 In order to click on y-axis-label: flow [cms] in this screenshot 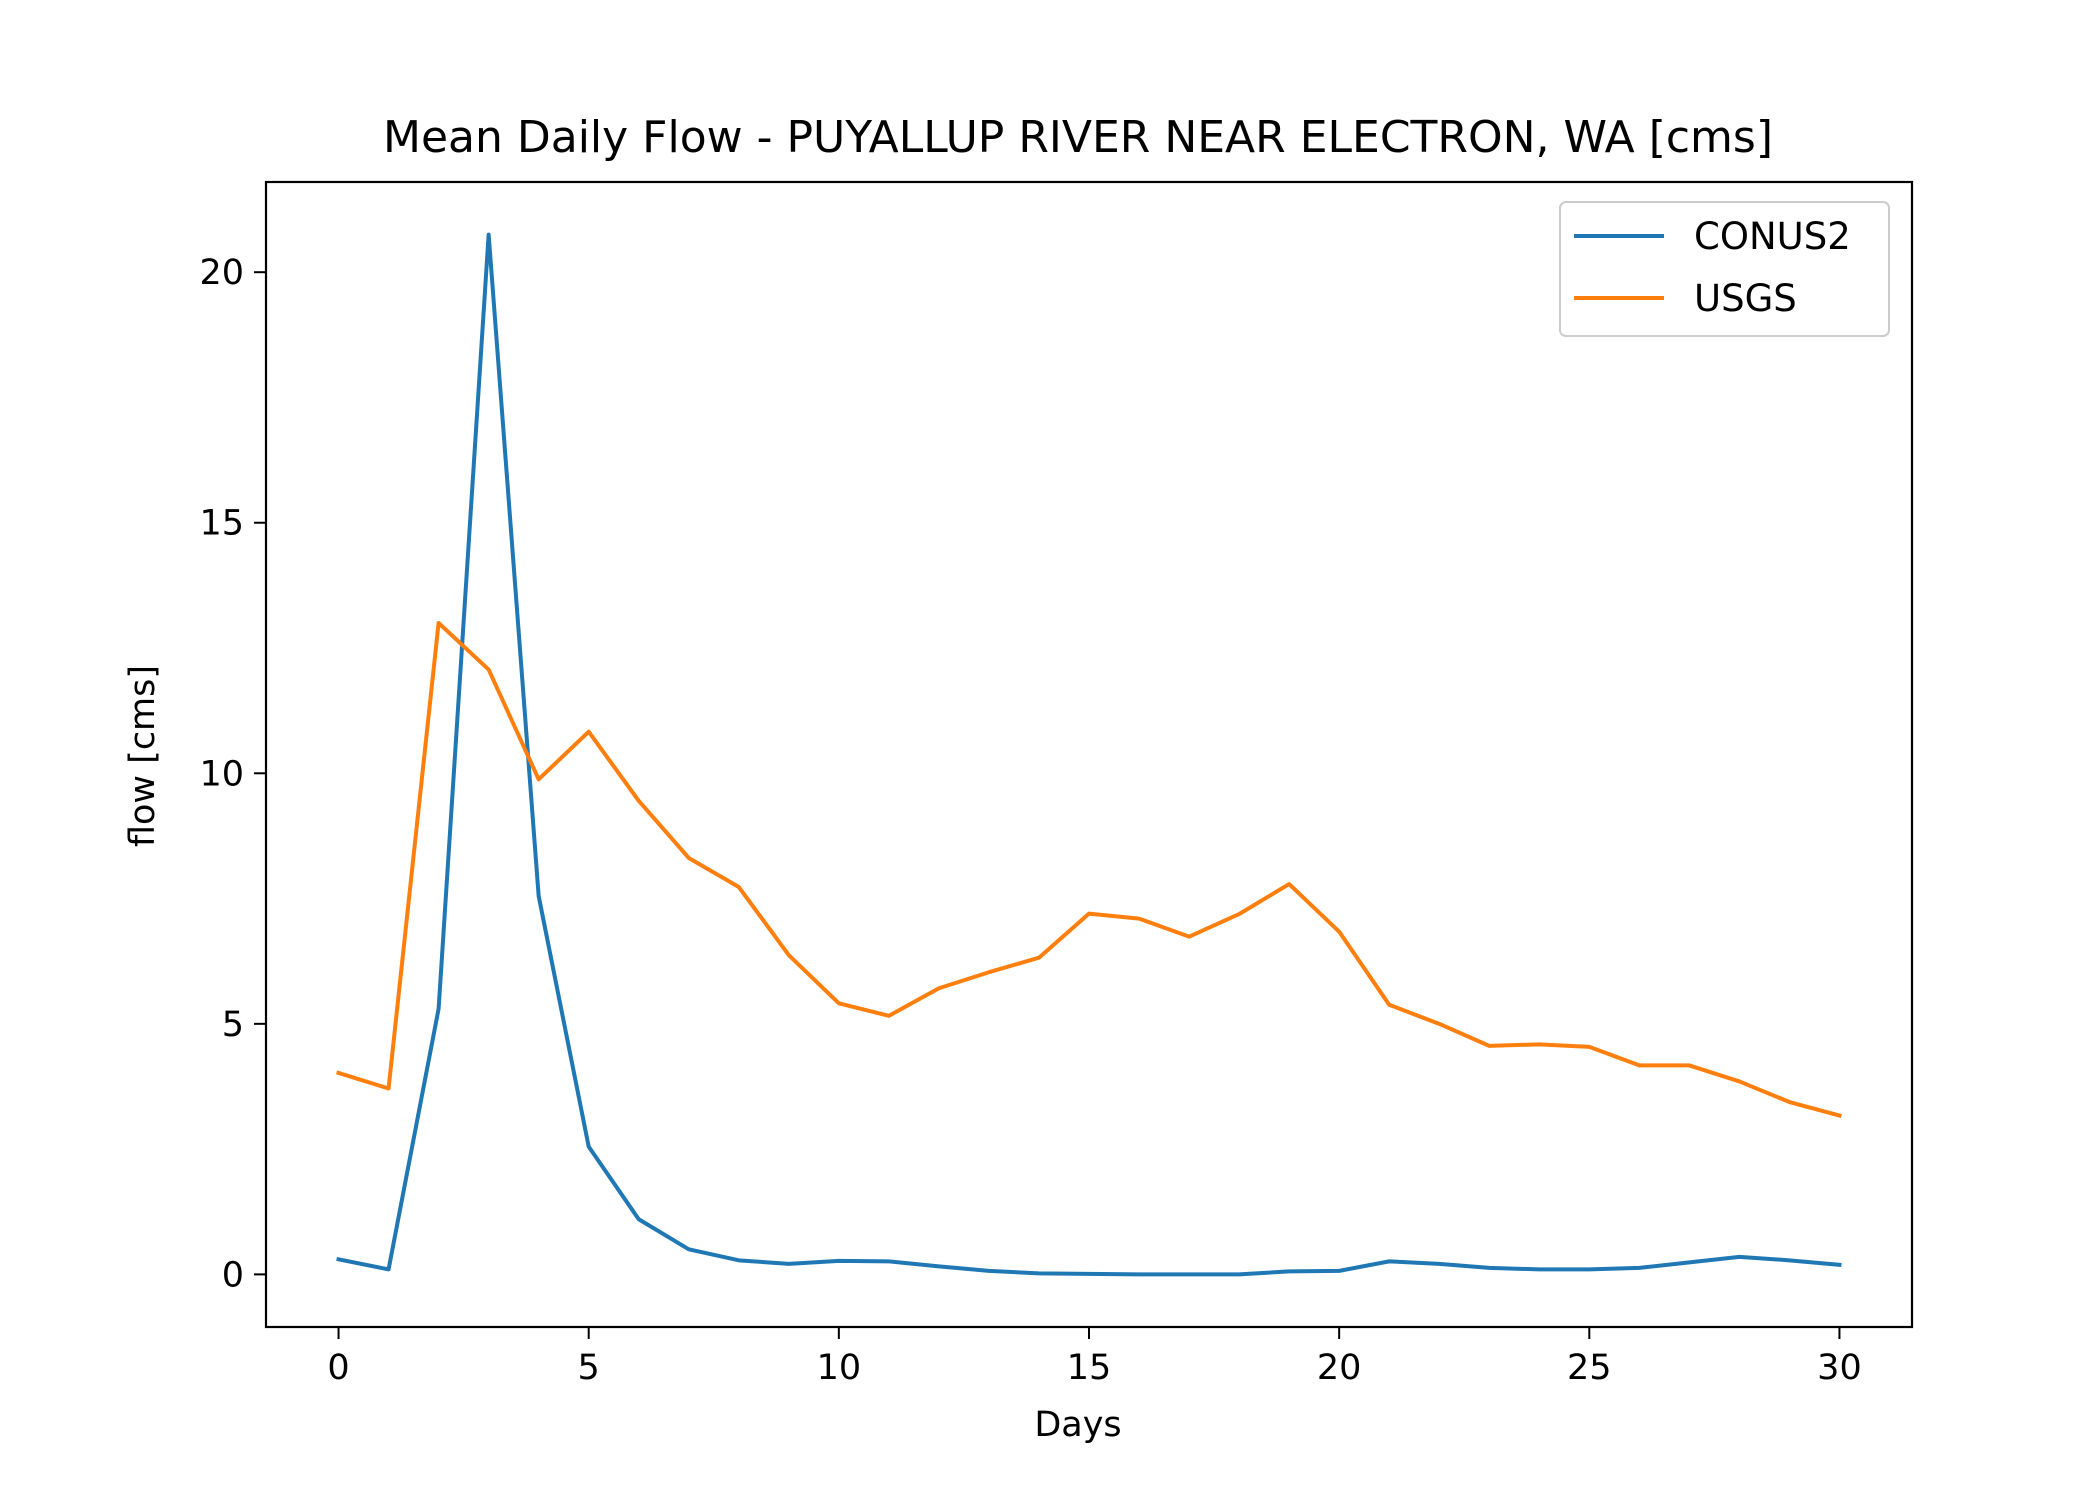, I will do `click(143, 756)`.